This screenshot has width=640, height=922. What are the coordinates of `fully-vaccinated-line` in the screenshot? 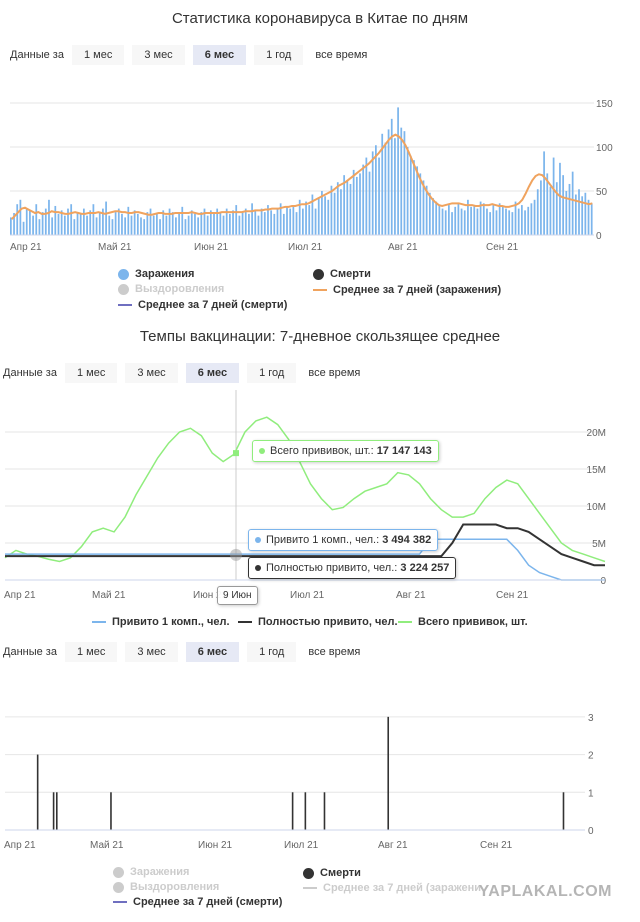 It's located at (305, 545).